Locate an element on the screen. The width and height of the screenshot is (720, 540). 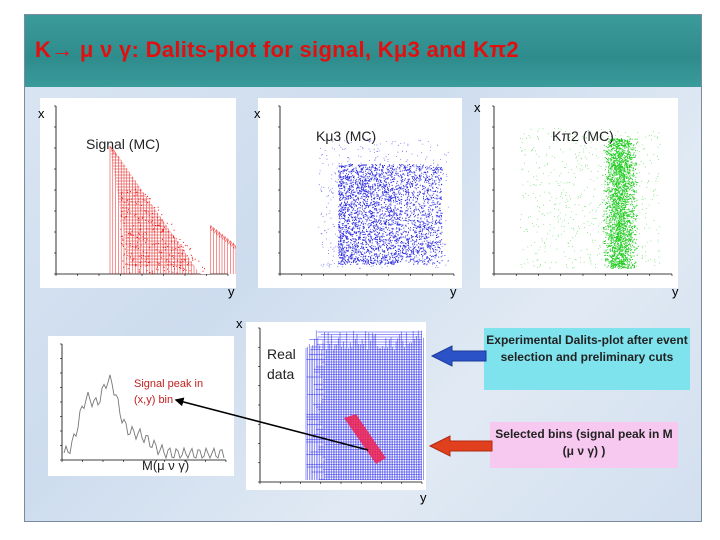
signal-plot-panel is located at coordinates (138, 193).